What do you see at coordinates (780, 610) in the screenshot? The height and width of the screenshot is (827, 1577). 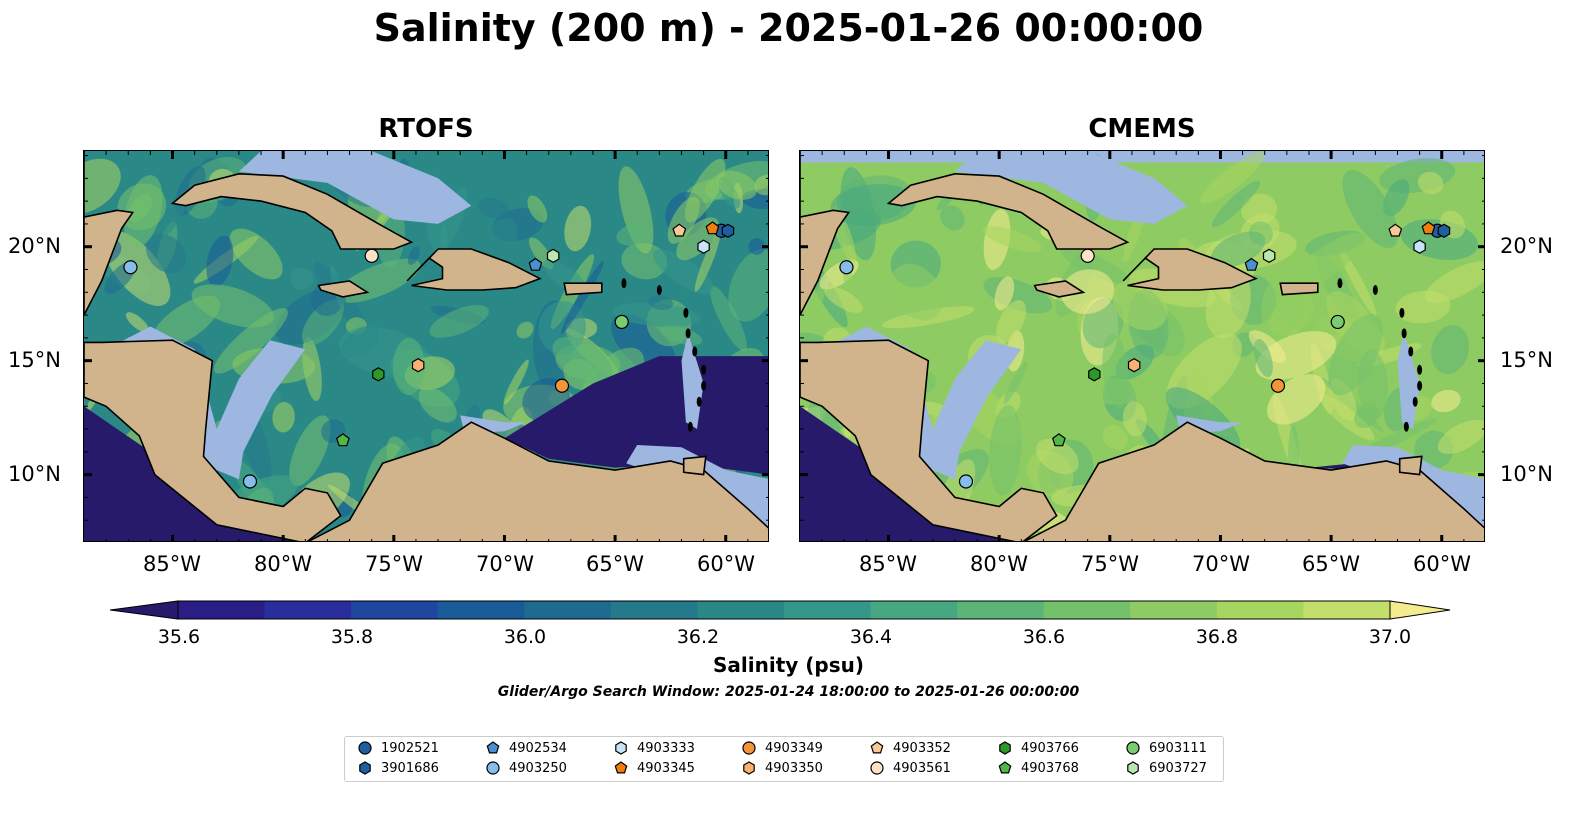 I see `colorbar` at bounding box center [780, 610].